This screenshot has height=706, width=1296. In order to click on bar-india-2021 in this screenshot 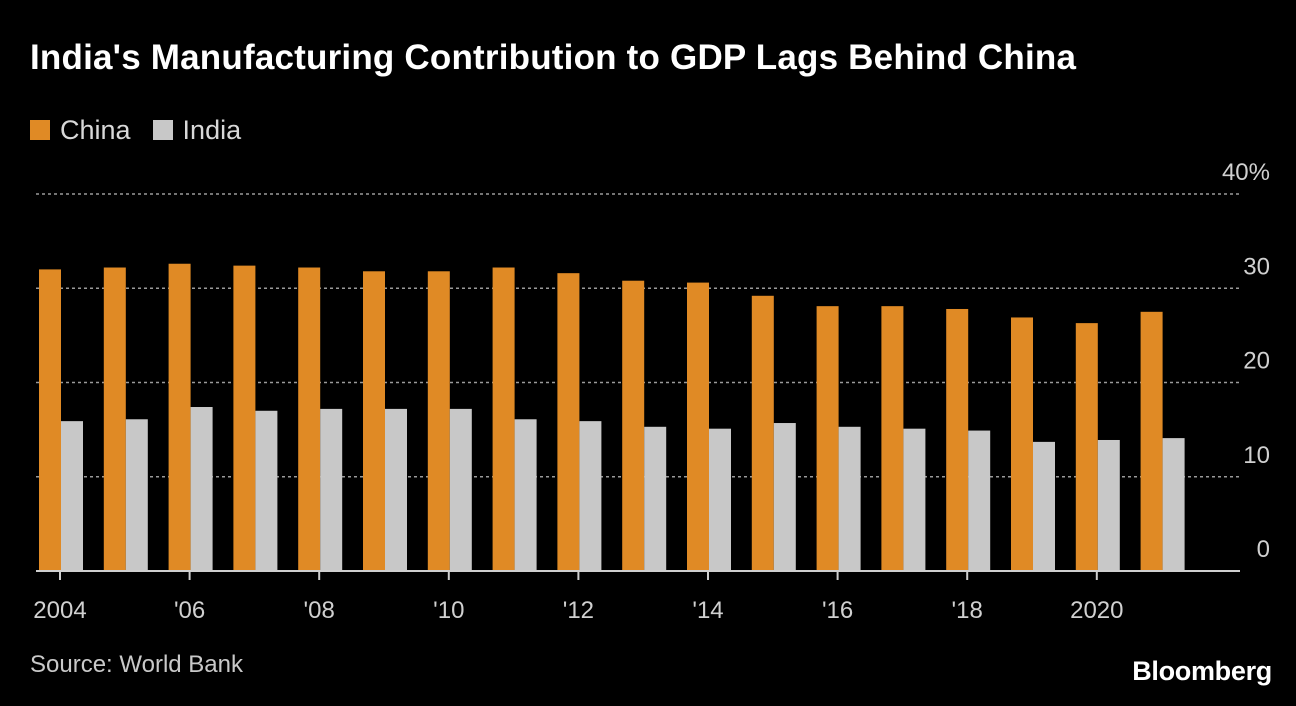, I will do `click(1173, 504)`.